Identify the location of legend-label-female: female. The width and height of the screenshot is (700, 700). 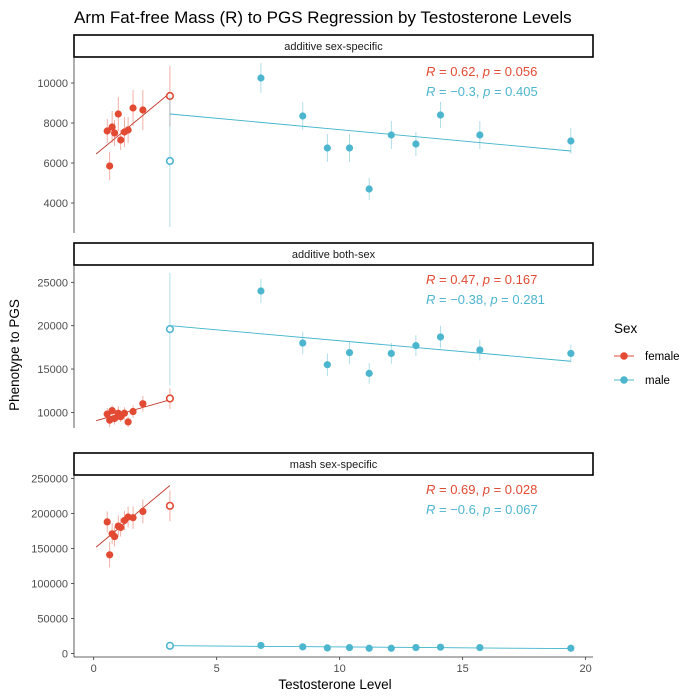
(662, 357).